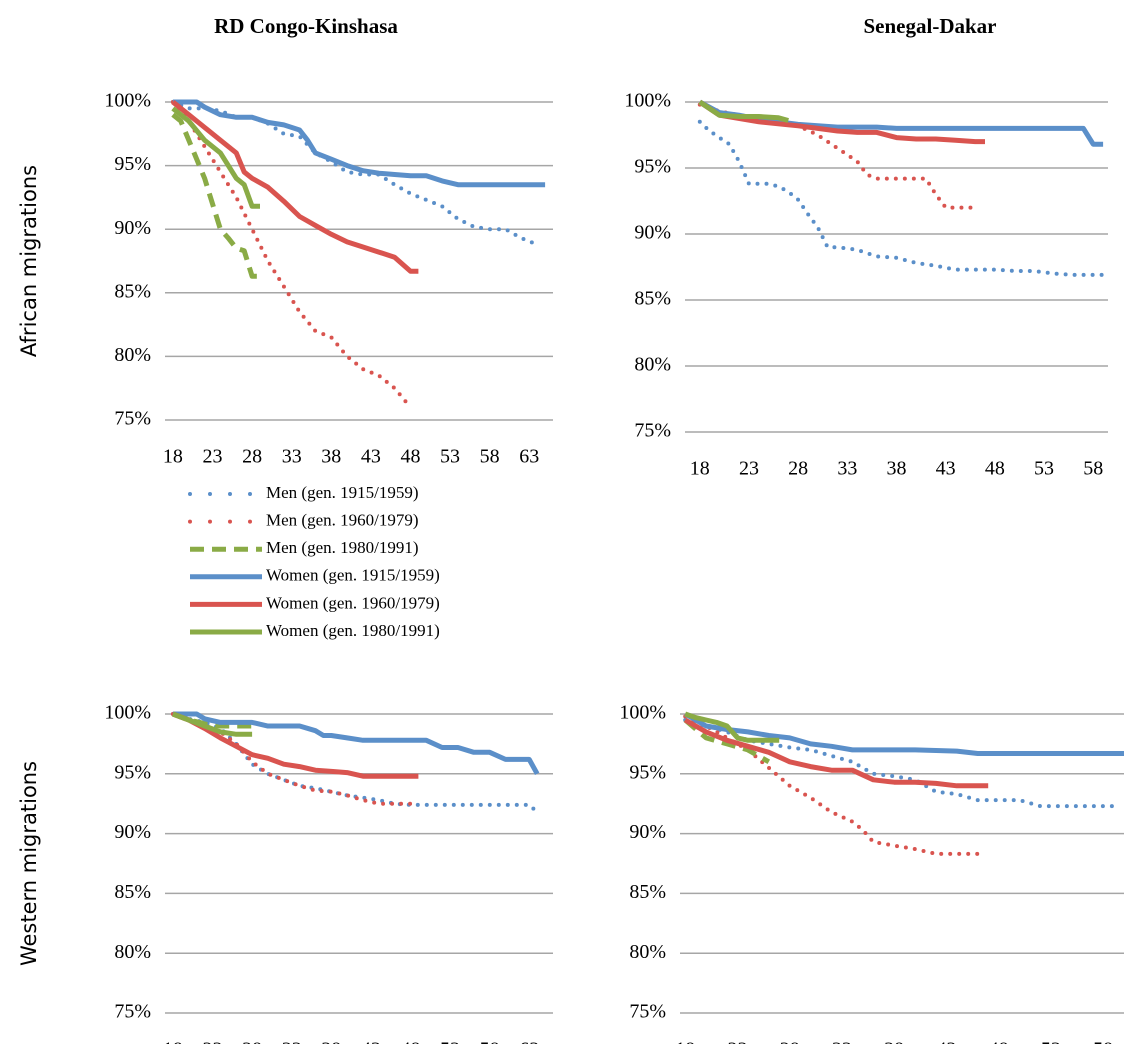  I want to click on legend-label: Women (gen. 1980/1991), so click(353, 630).